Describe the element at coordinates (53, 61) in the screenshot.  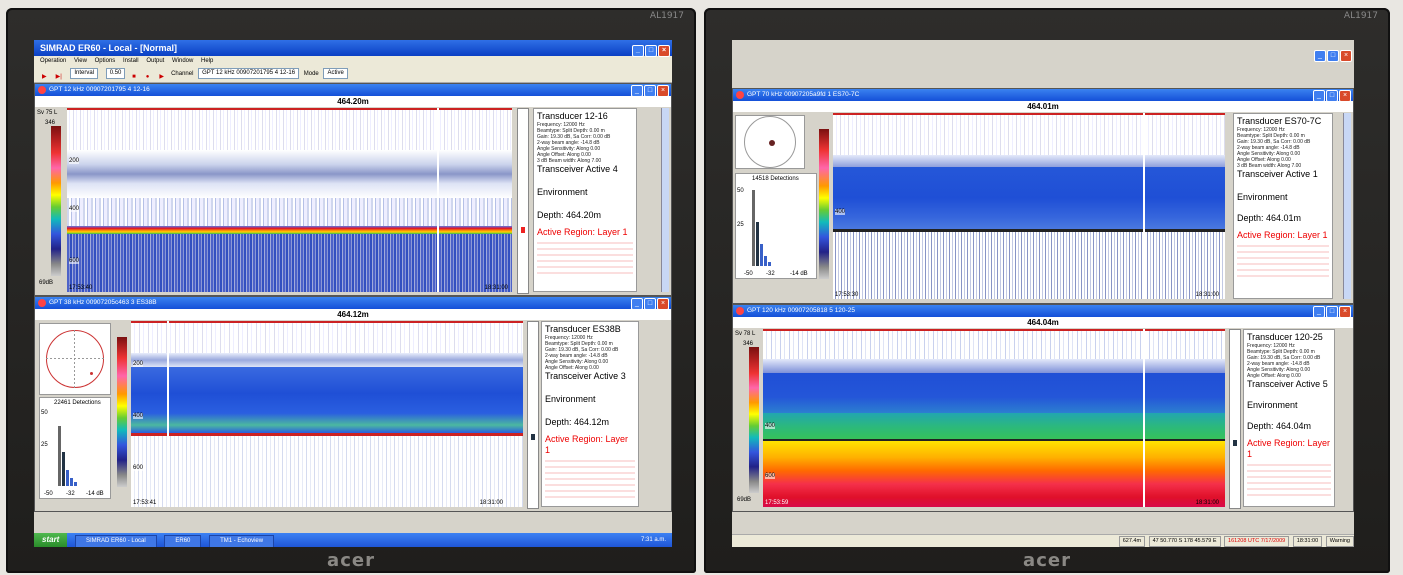
I see `menu-operation: Operation` at that location.